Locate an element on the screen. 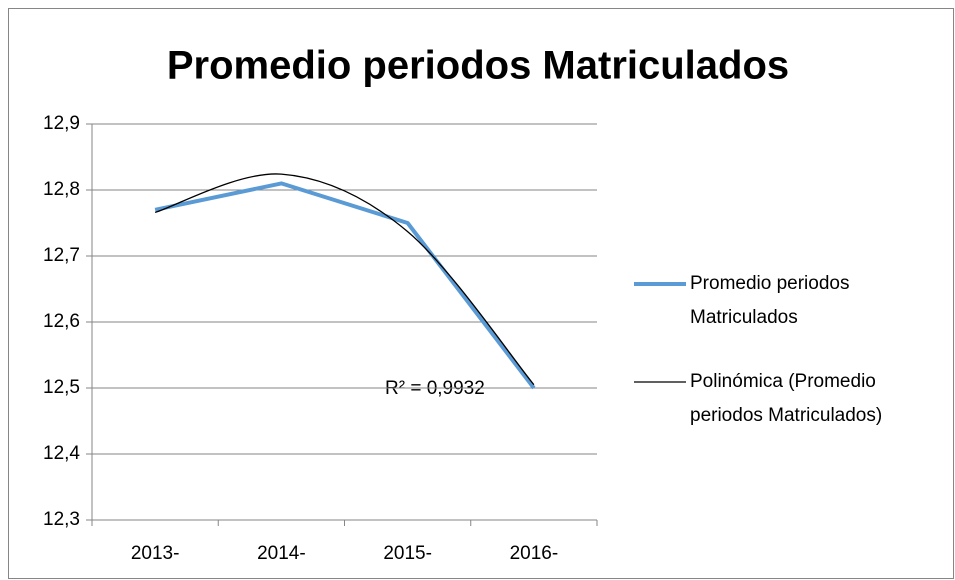 This screenshot has height=580, width=955. x-tick-label: 2013- is located at coordinates (155, 553).